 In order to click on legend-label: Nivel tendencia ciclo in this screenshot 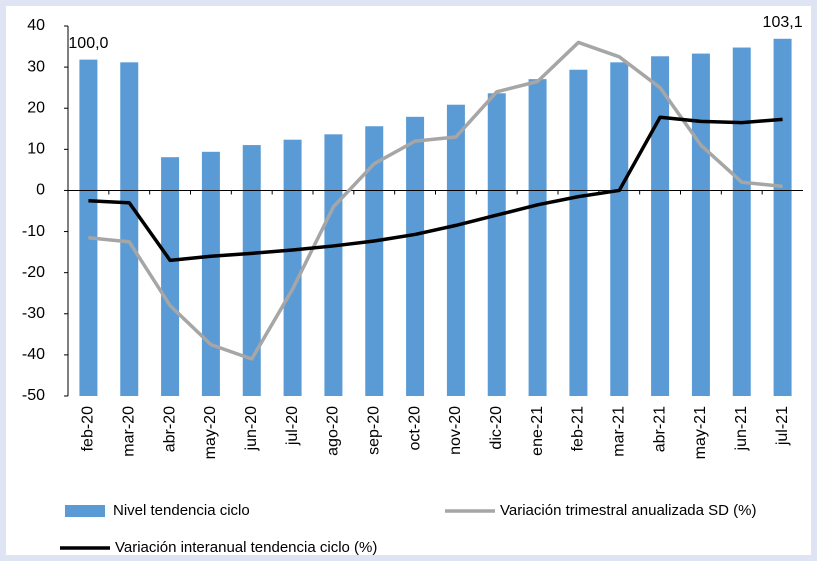, I will do `click(181, 510)`.